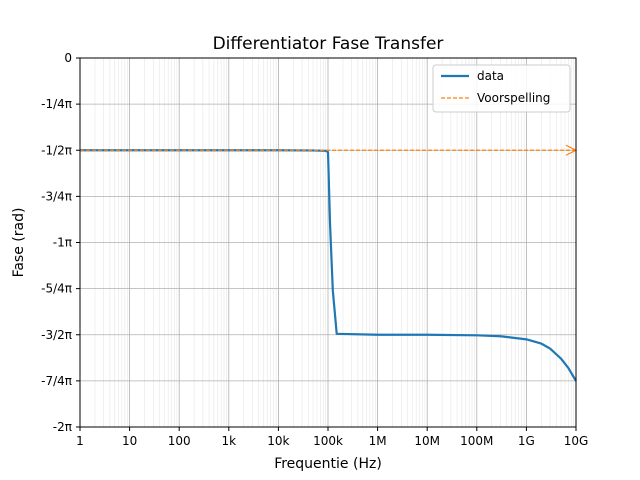 Image resolution: width=640 pixels, height=480 pixels. I want to click on y-tick-label: -5/4π, so click(56, 289).